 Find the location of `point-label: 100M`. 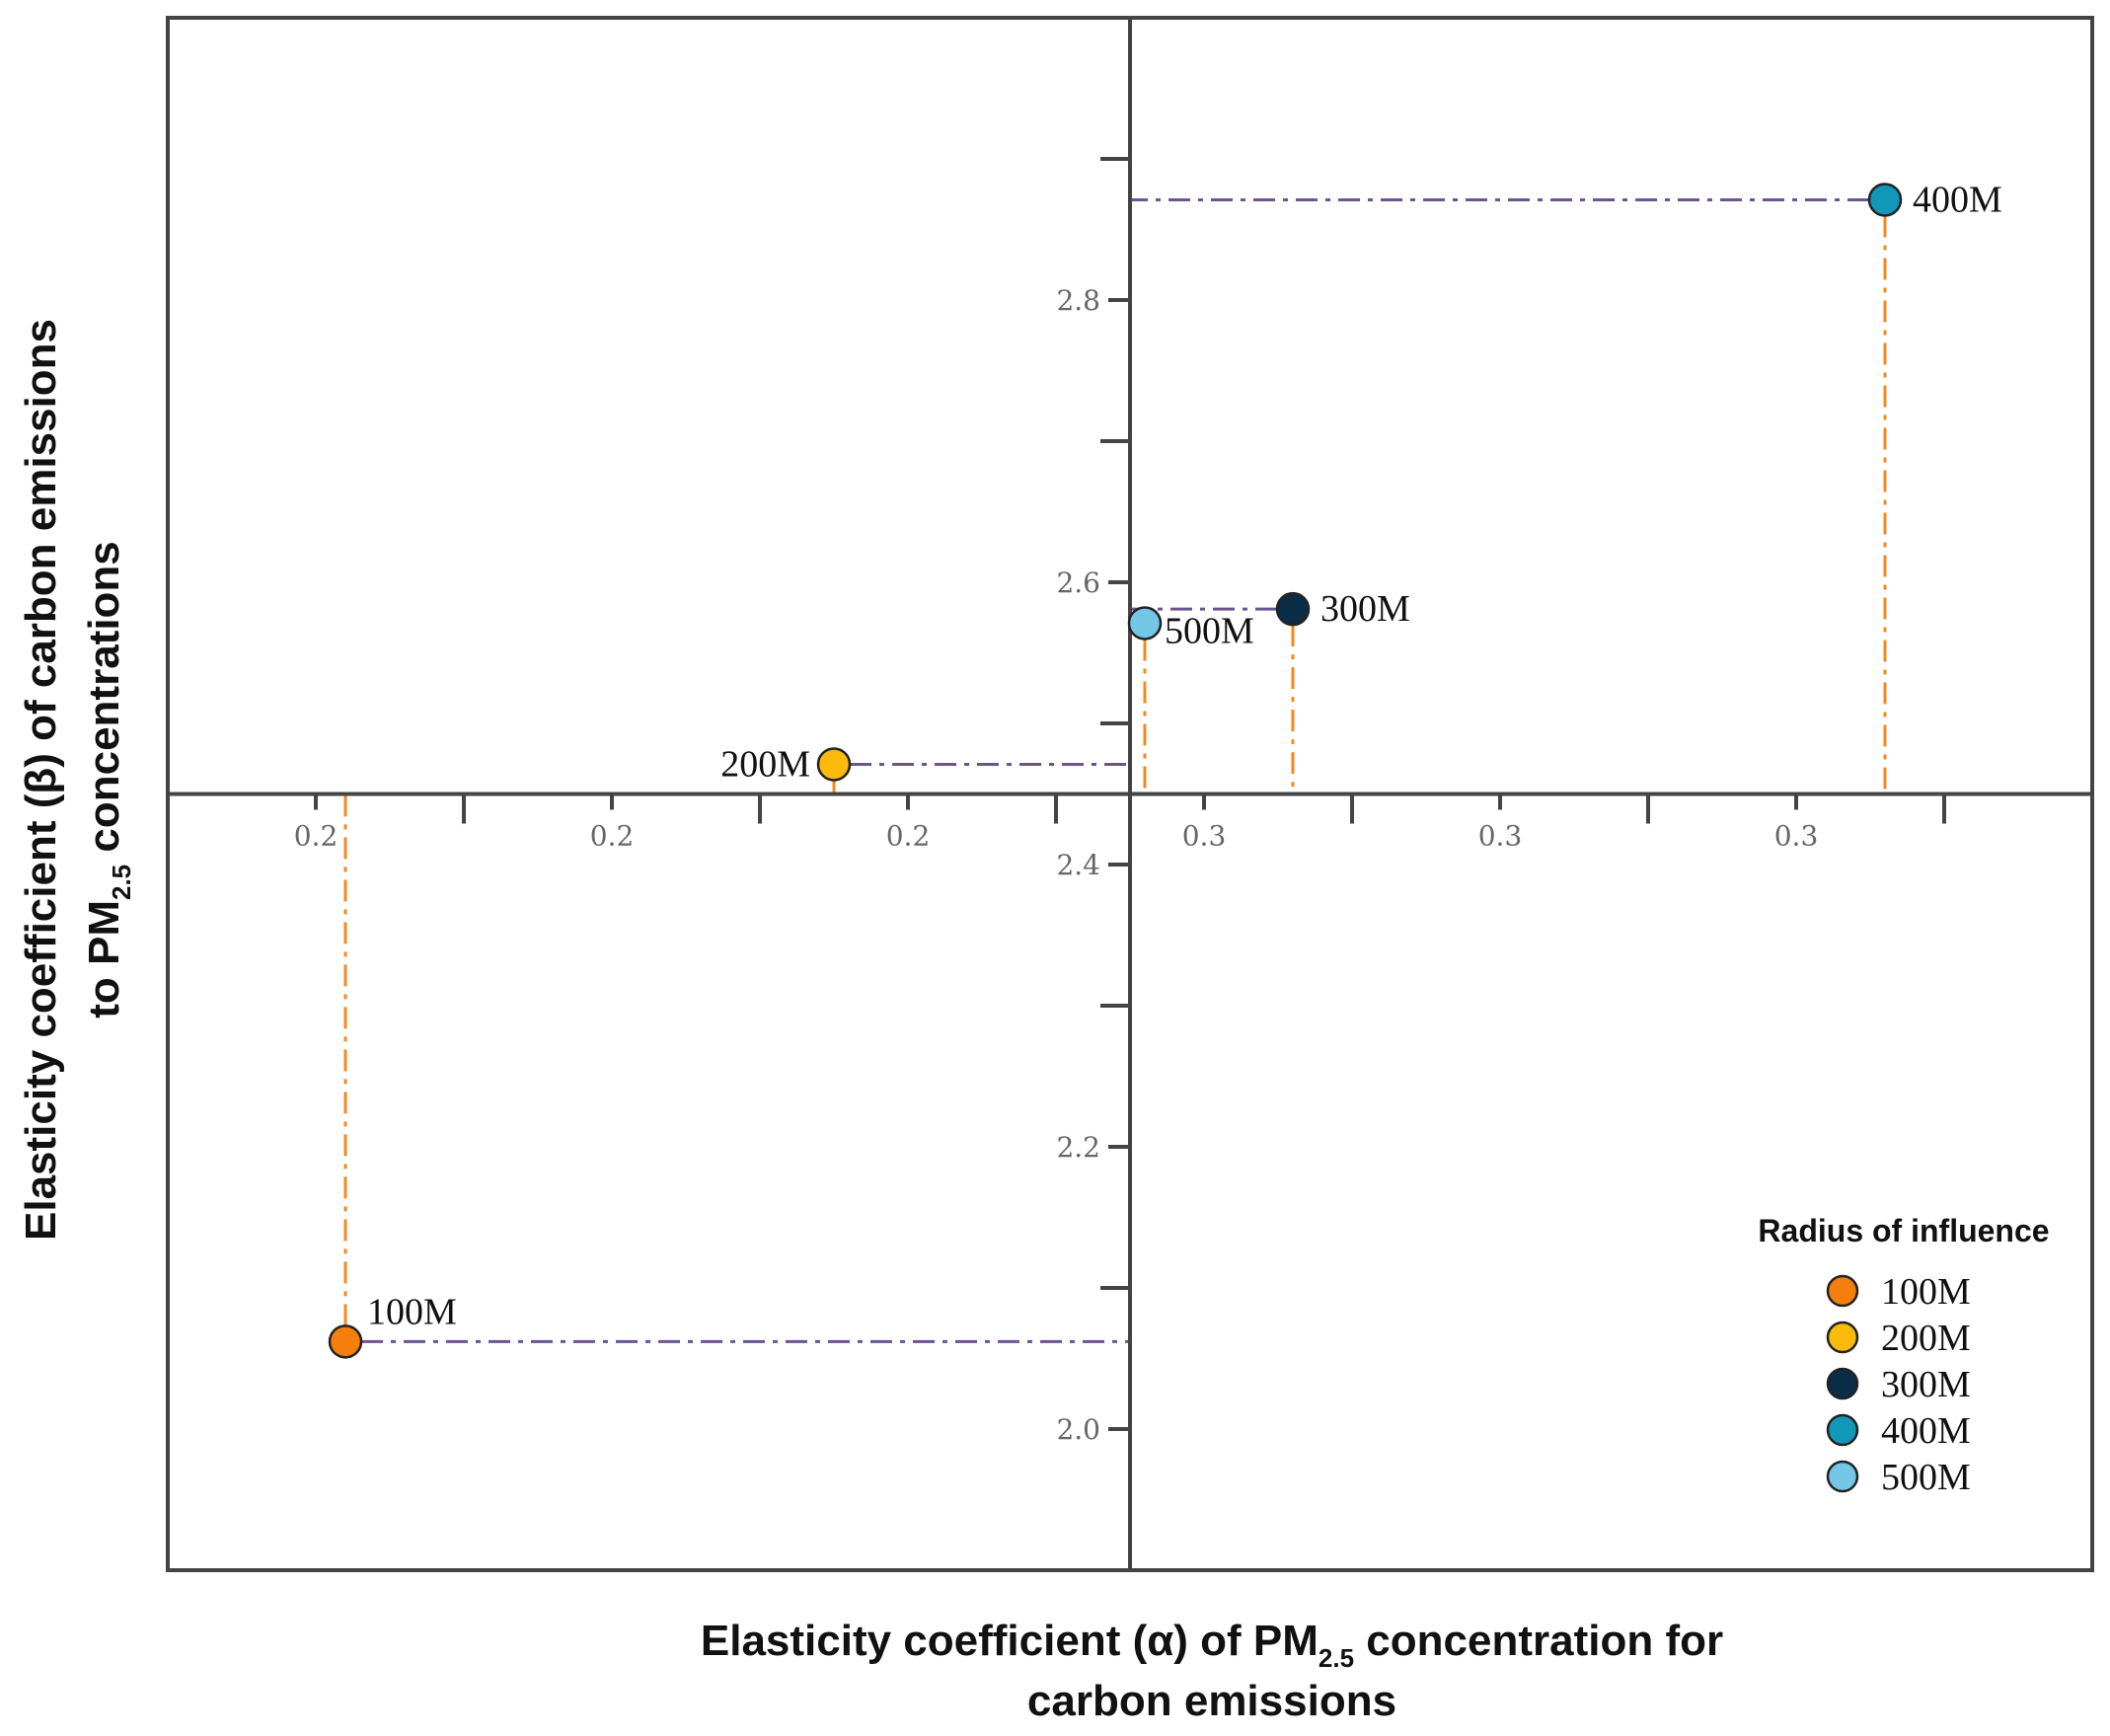

point-label: 100M is located at coordinates (412, 1311).